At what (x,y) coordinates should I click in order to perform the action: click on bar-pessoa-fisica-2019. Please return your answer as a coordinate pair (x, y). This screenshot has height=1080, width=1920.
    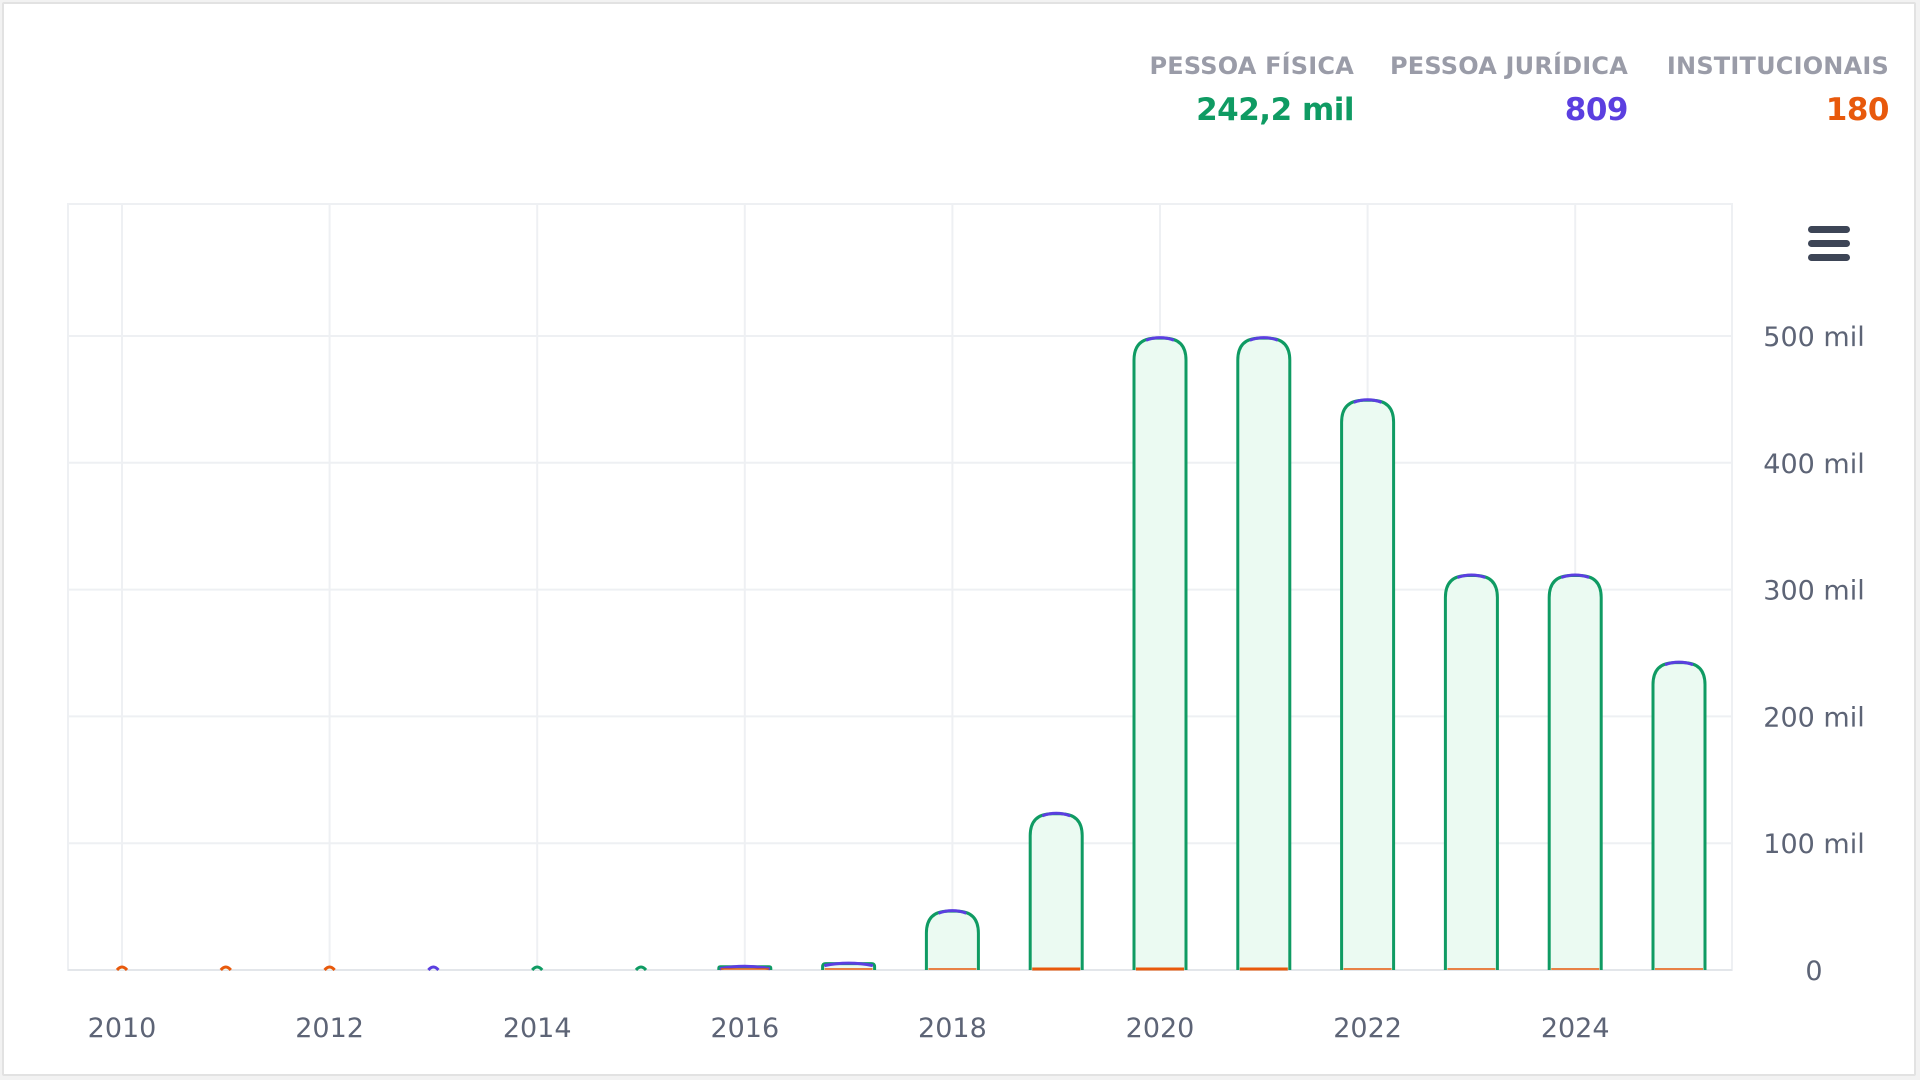
    Looking at the image, I should click on (1056, 891).